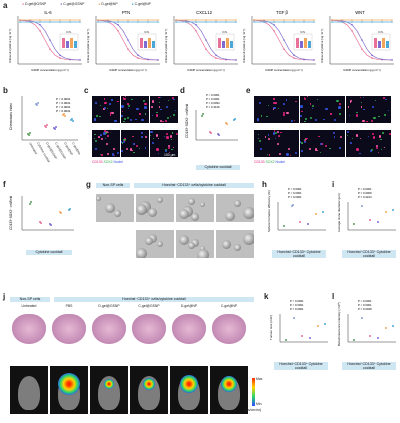  I want to click on brain-label: C-gel@NP, so click(229, 306).